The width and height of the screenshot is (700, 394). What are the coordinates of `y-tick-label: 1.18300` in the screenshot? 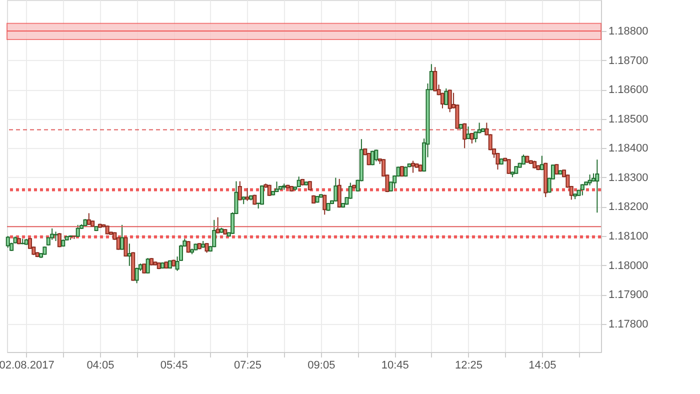 It's located at (628, 178).